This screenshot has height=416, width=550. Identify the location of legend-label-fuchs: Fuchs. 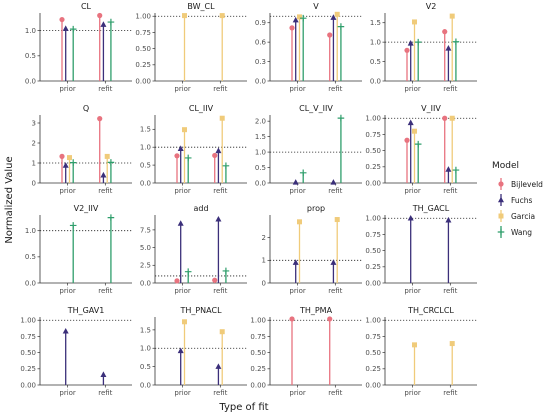
(522, 200).